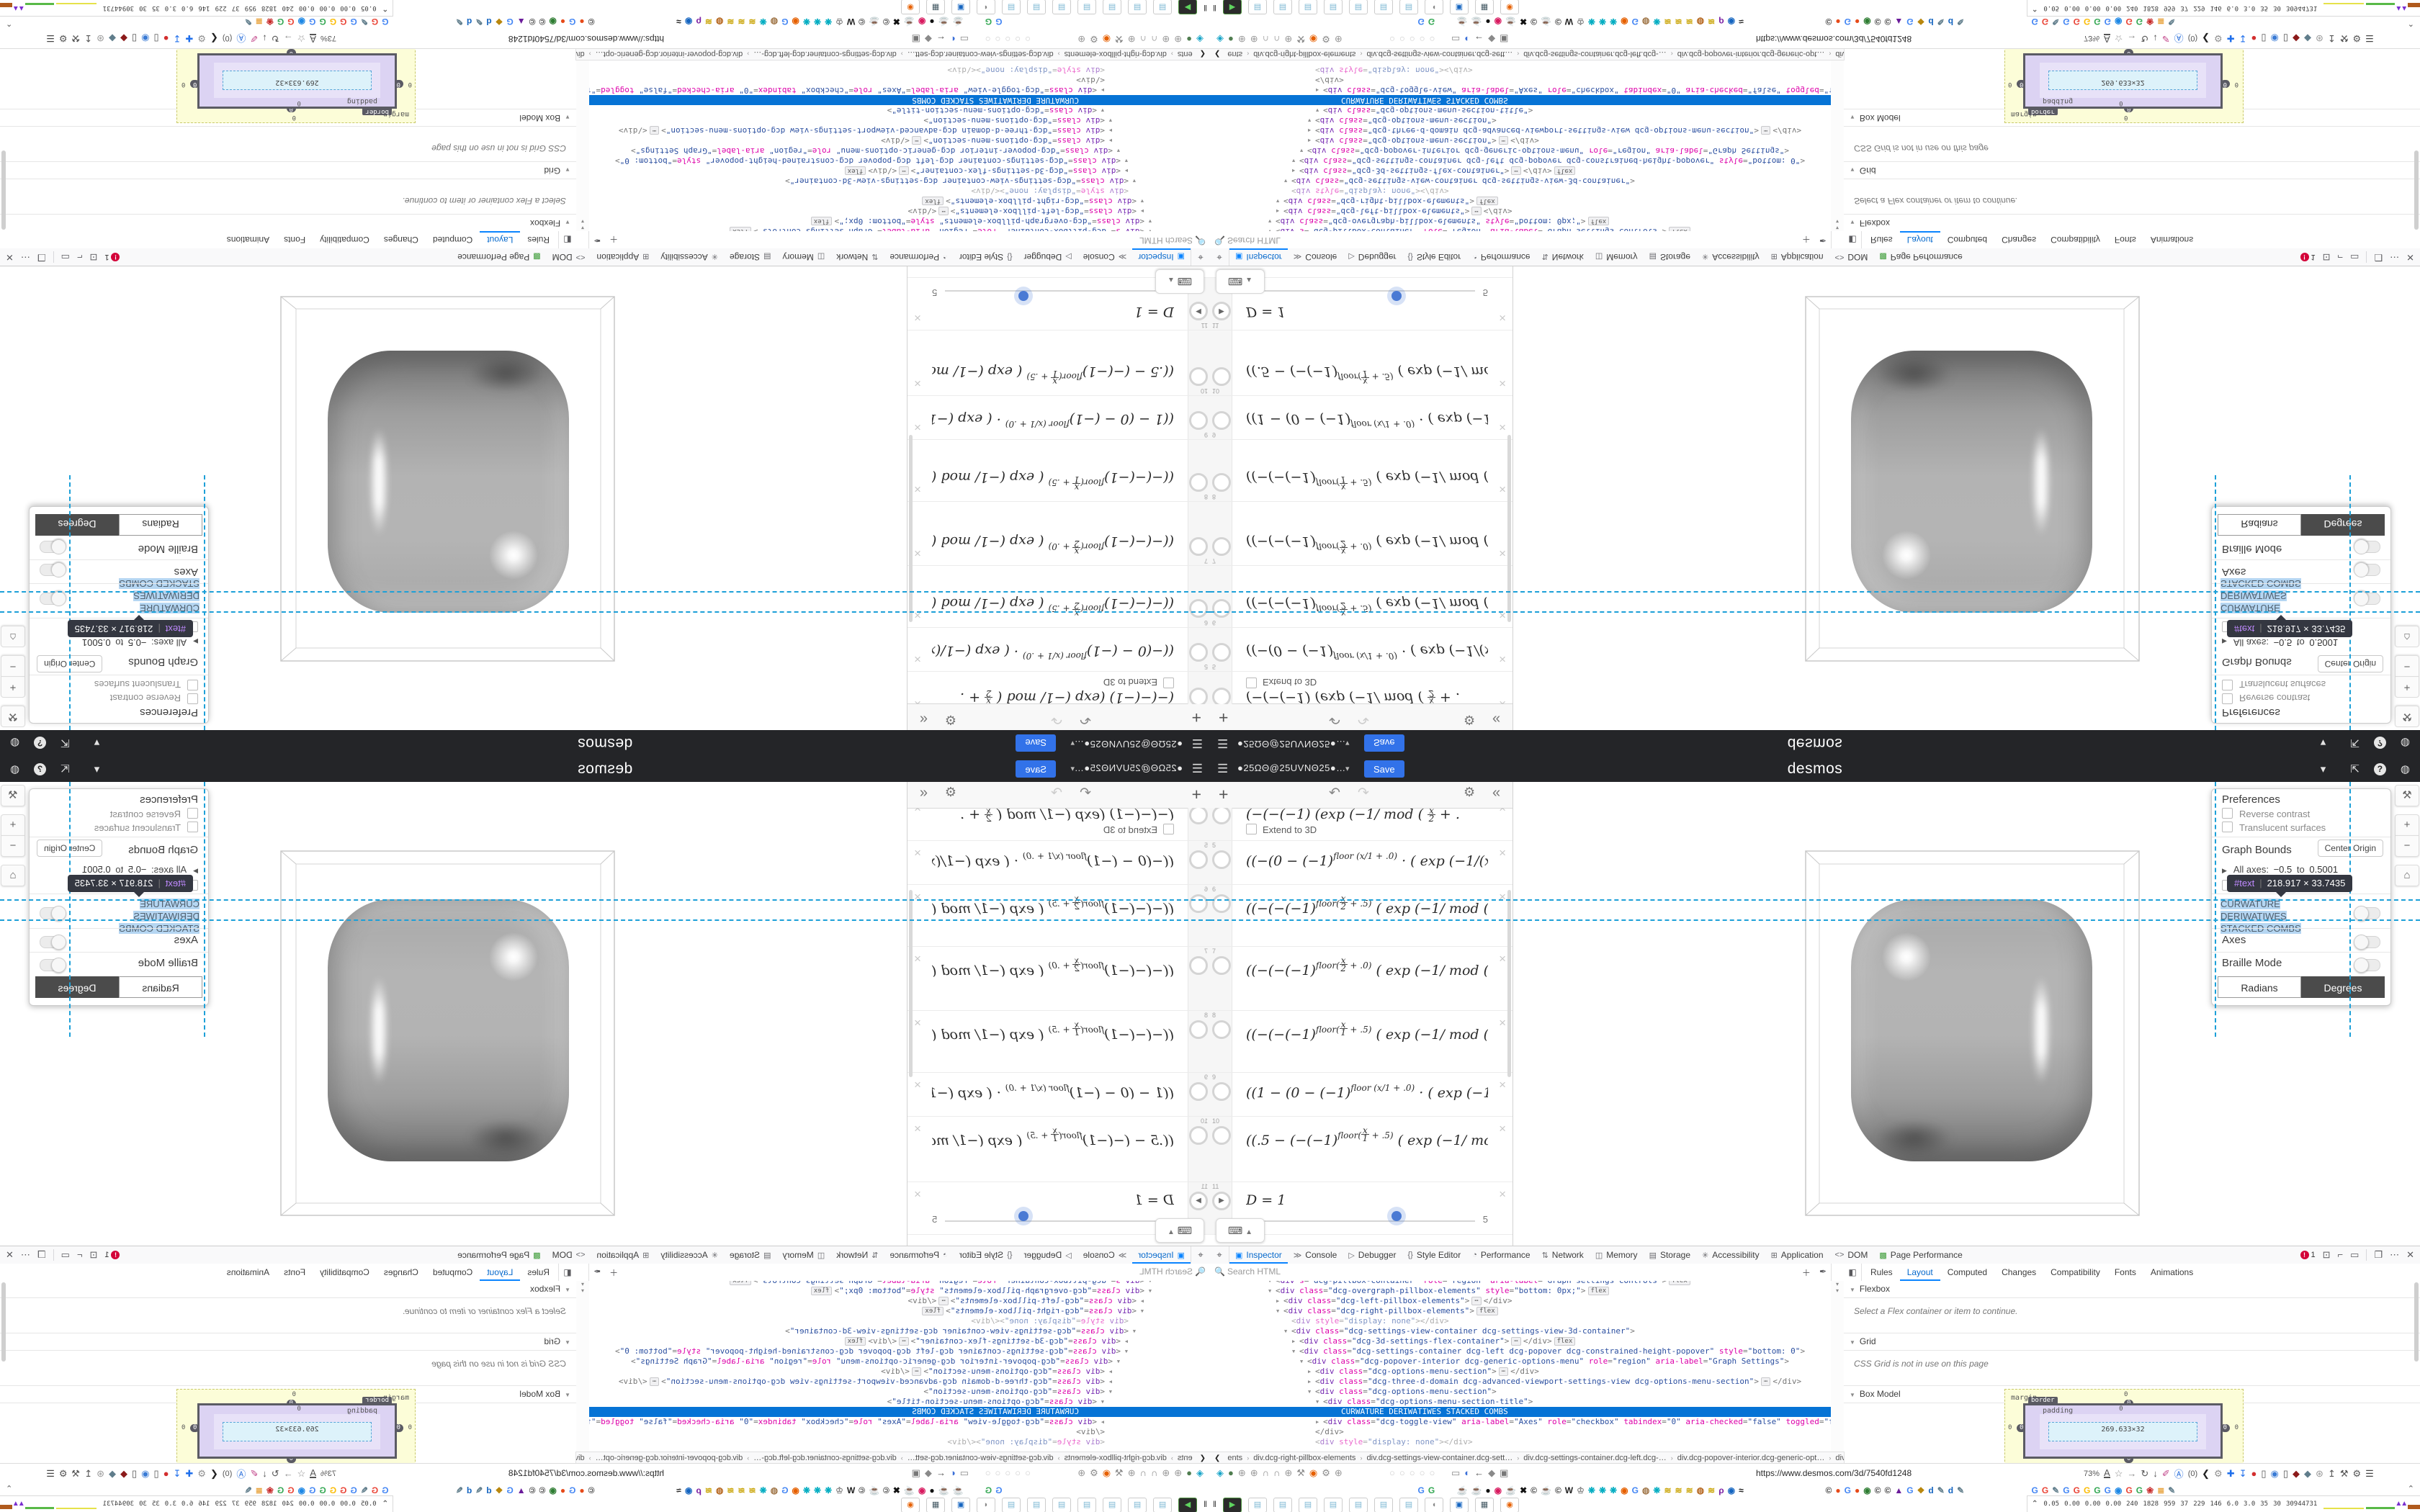  Describe the element at coordinates (1502, 257) in the screenshot. I see `devtools-tab-performance: ◔ Performance` at that location.